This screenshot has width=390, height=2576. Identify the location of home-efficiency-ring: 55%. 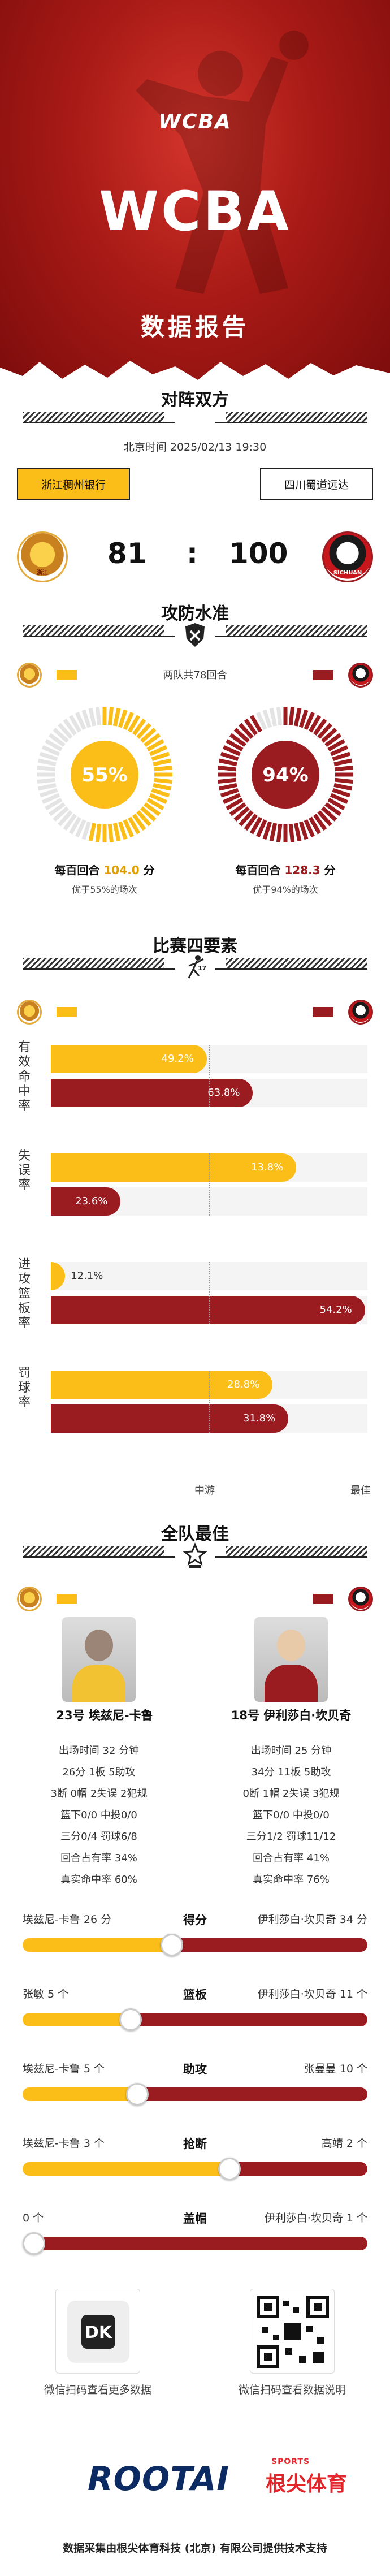
(104, 774).